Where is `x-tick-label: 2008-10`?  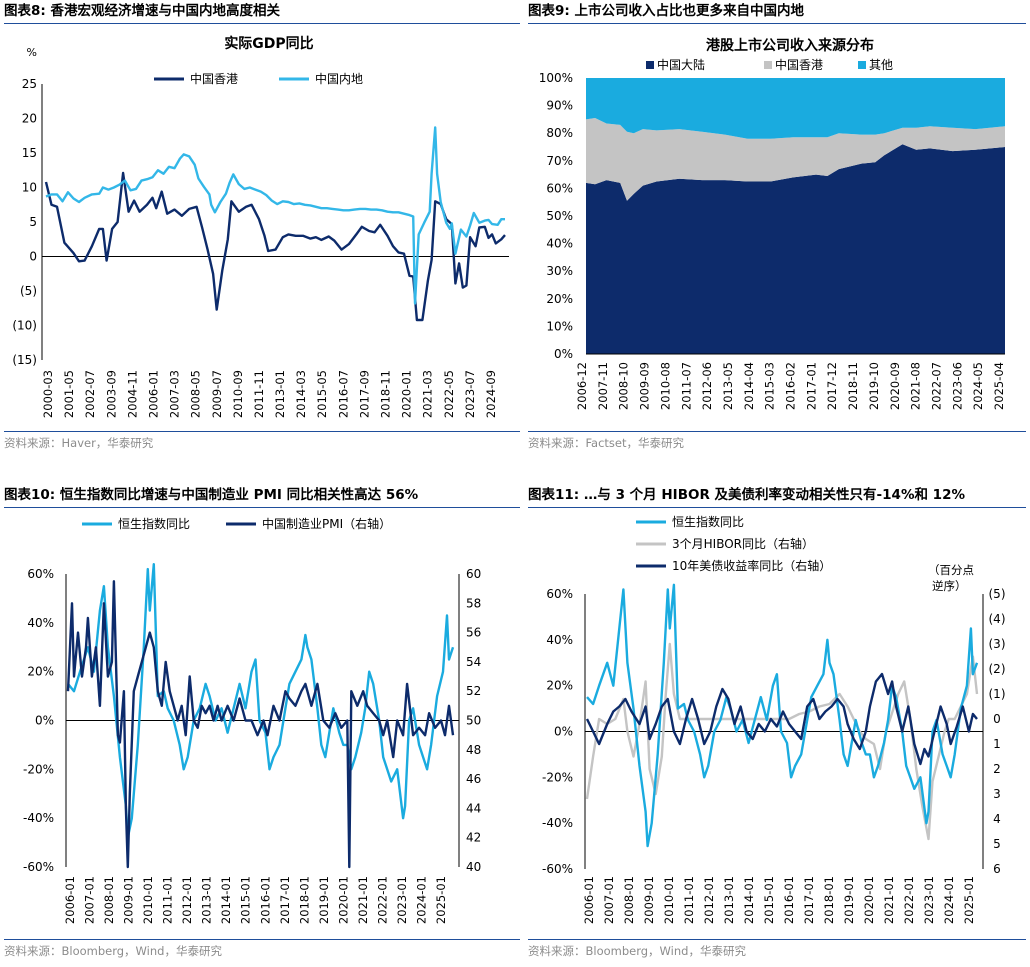 x-tick-label: 2008-10 is located at coordinates (624, 386).